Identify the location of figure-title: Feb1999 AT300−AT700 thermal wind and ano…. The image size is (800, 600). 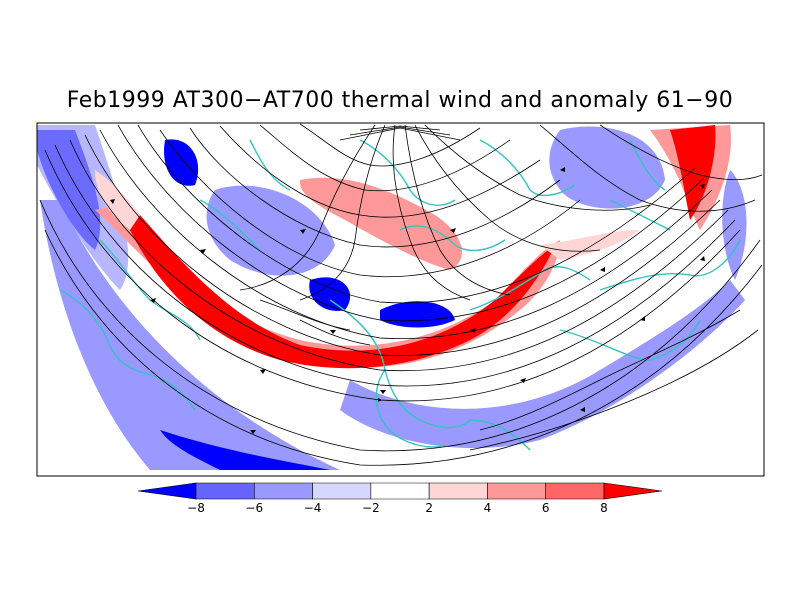
(400, 100).